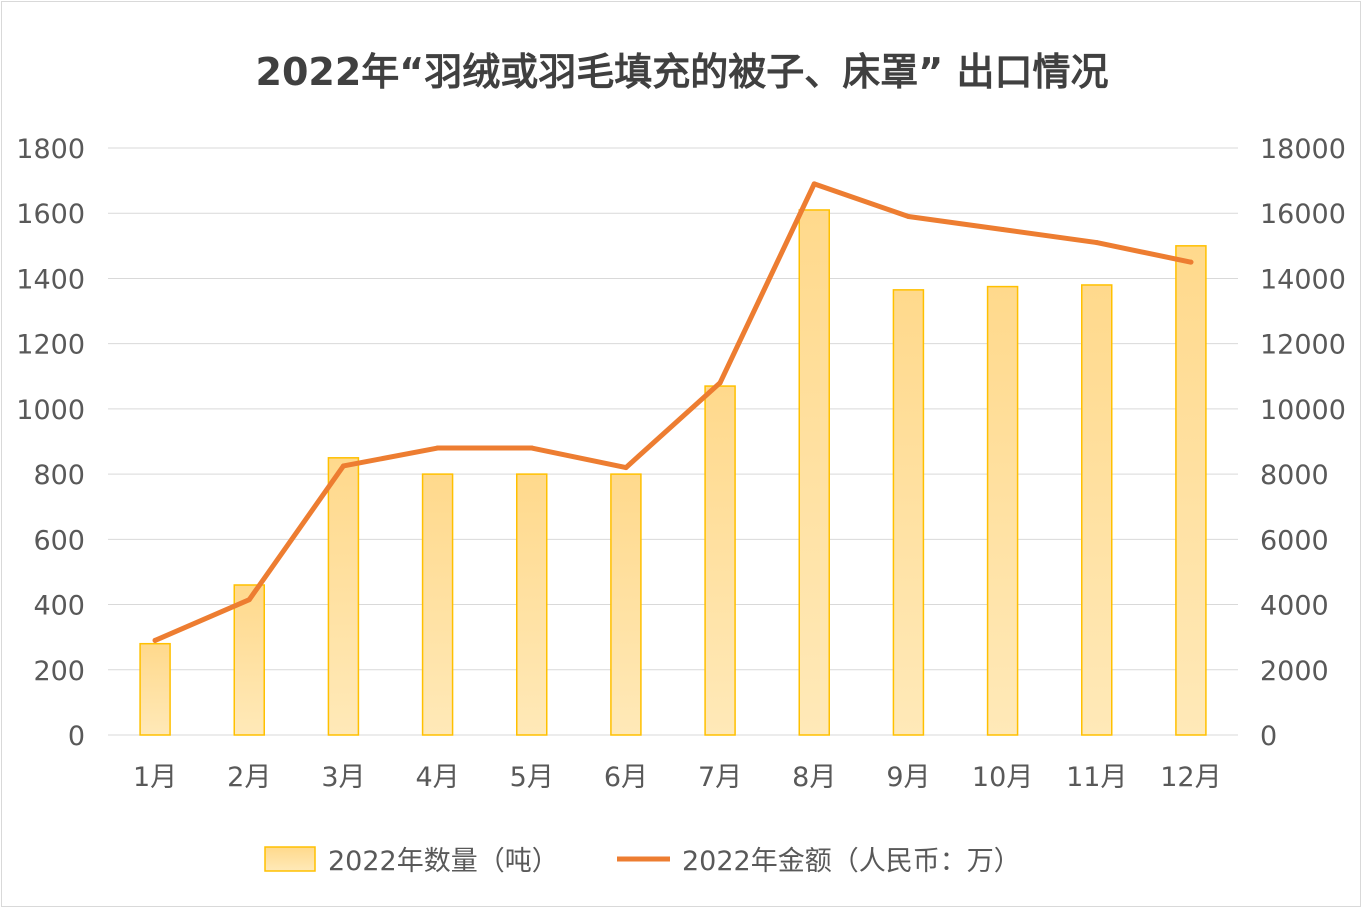 This screenshot has width=1364, height=910. I want to click on x-tick-label: 6月, so click(626, 777).